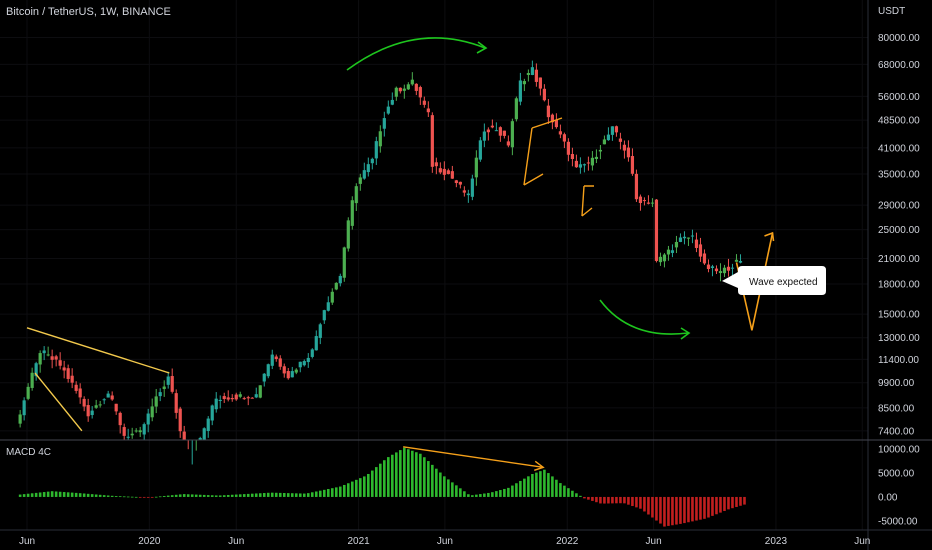 Image resolution: width=932 pixels, height=550 pixels. I want to click on bottom-arc, so click(644, 317).